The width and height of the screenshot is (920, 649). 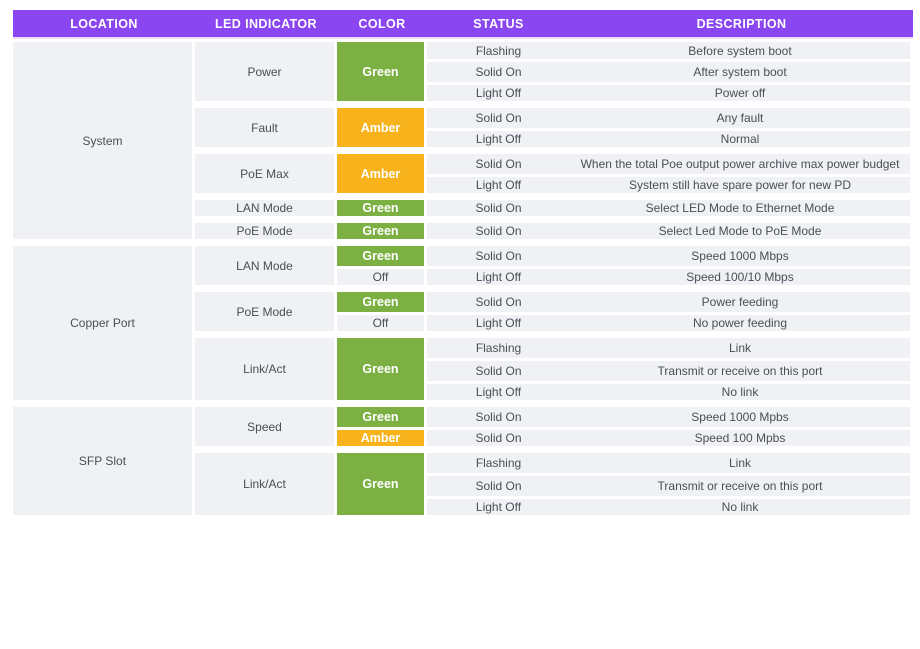 I want to click on description-cell: Power feeding, so click(x=741, y=303).